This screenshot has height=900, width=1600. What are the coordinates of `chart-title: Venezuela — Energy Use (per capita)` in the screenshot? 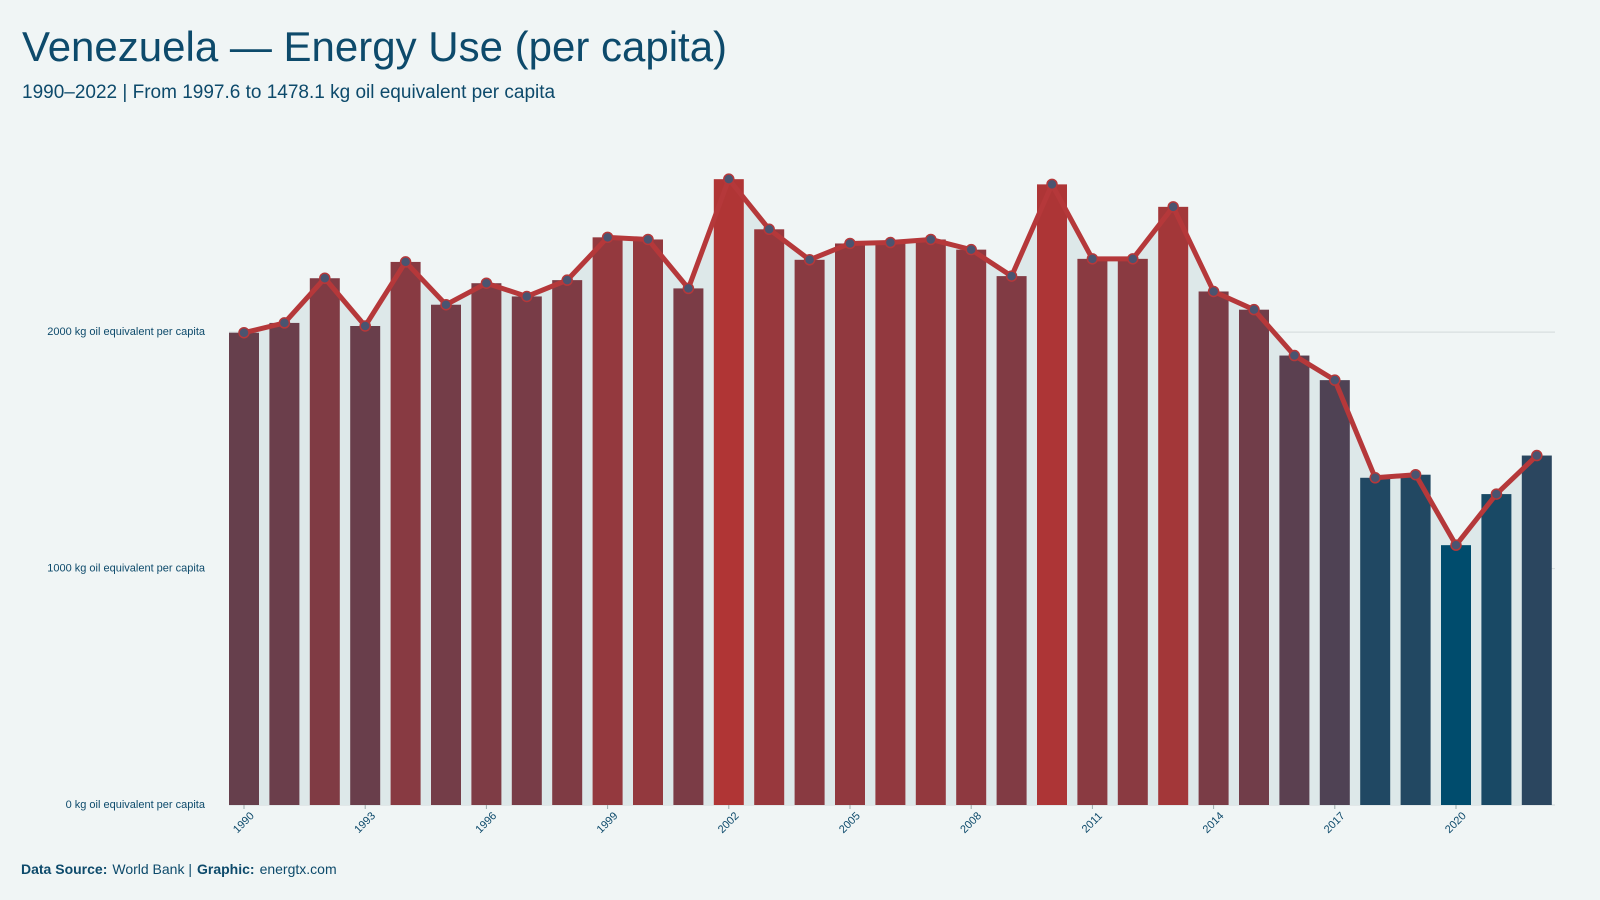 It's located at (374, 46).